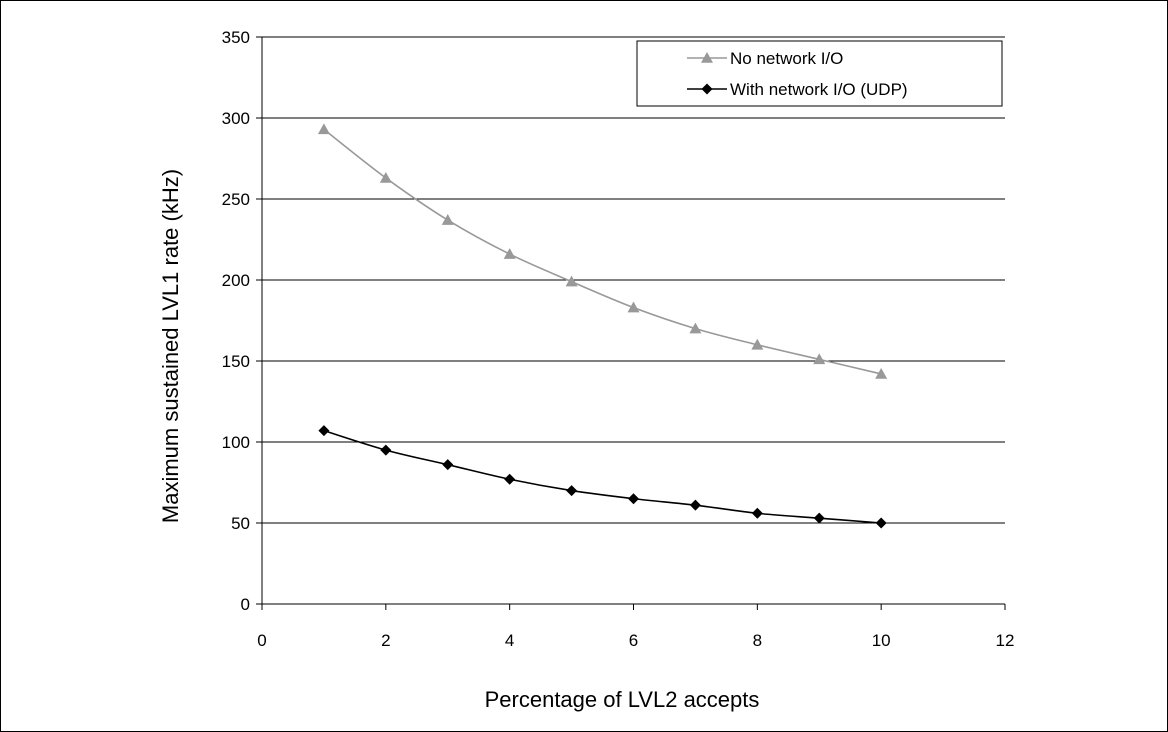 Image resolution: width=1168 pixels, height=732 pixels. What do you see at coordinates (170, 346) in the screenshot?
I see `y-axis-label: Maximum sustained LVL1 rate (kHz)` at bounding box center [170, 346].